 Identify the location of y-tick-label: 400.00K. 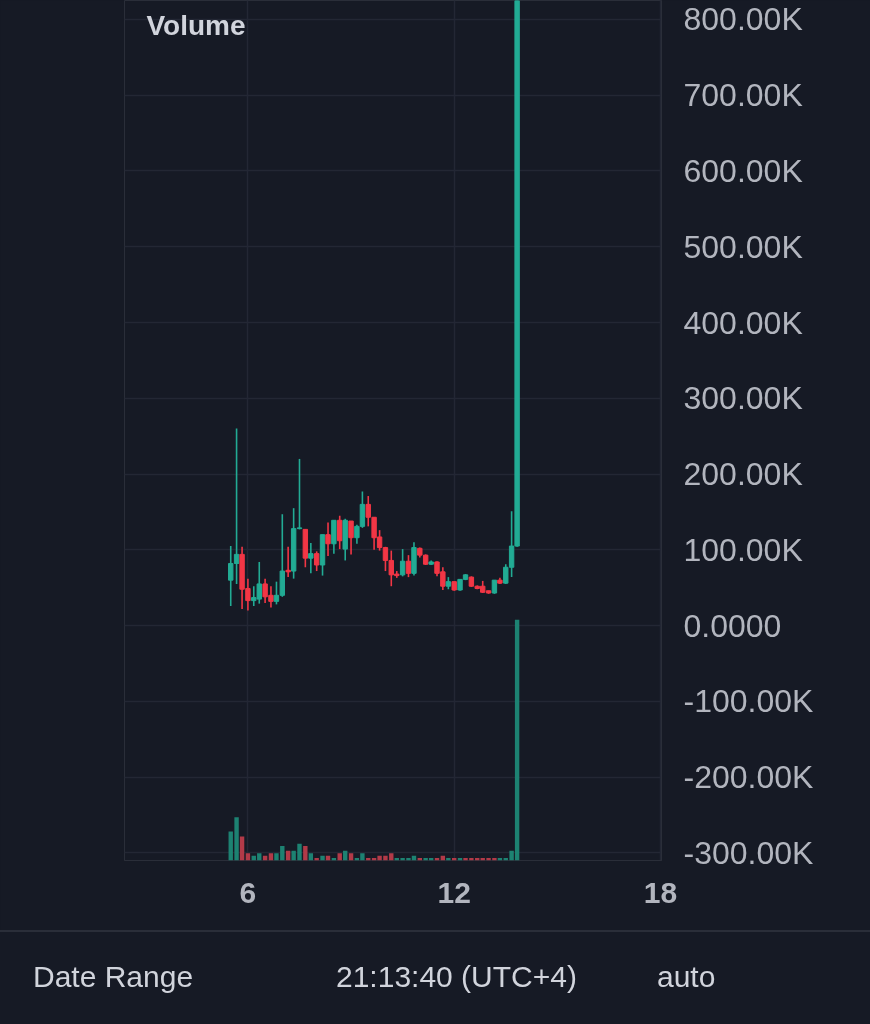
(743, 322).